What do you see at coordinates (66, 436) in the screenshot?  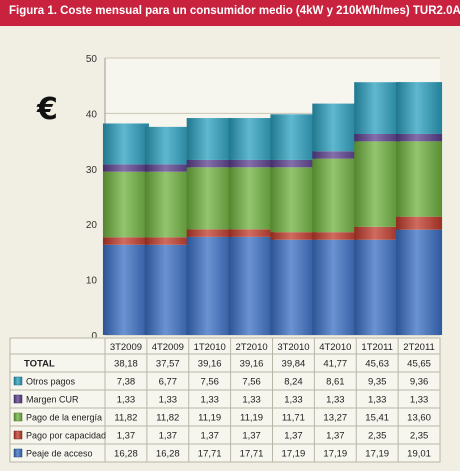 I see `legend-label: Pago por capacidad` at bounding box center [66, 436].